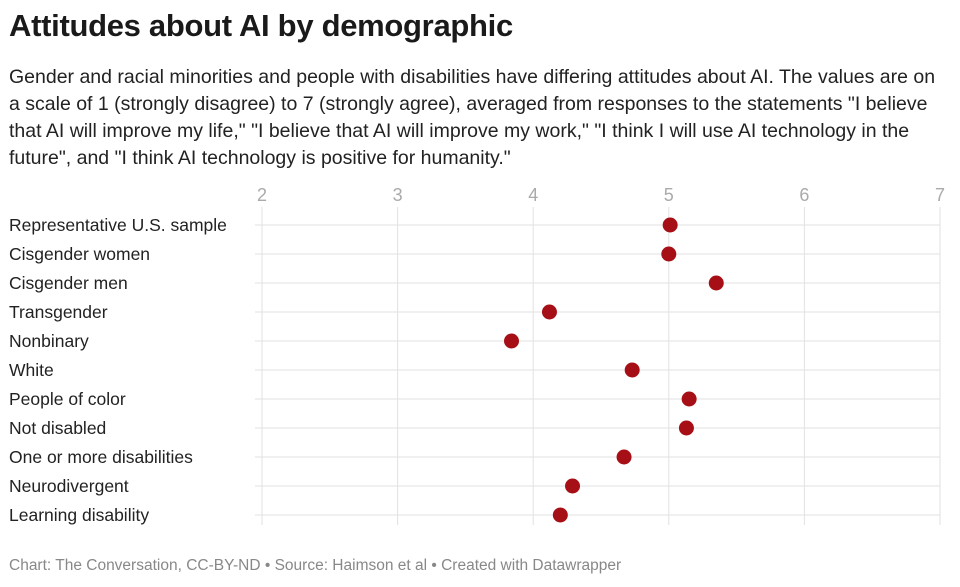 The image size is (960, 587). Describe the element at coordinates (69, 486) in the screenshot. I see `category-label: Neurodivergent` at that location.